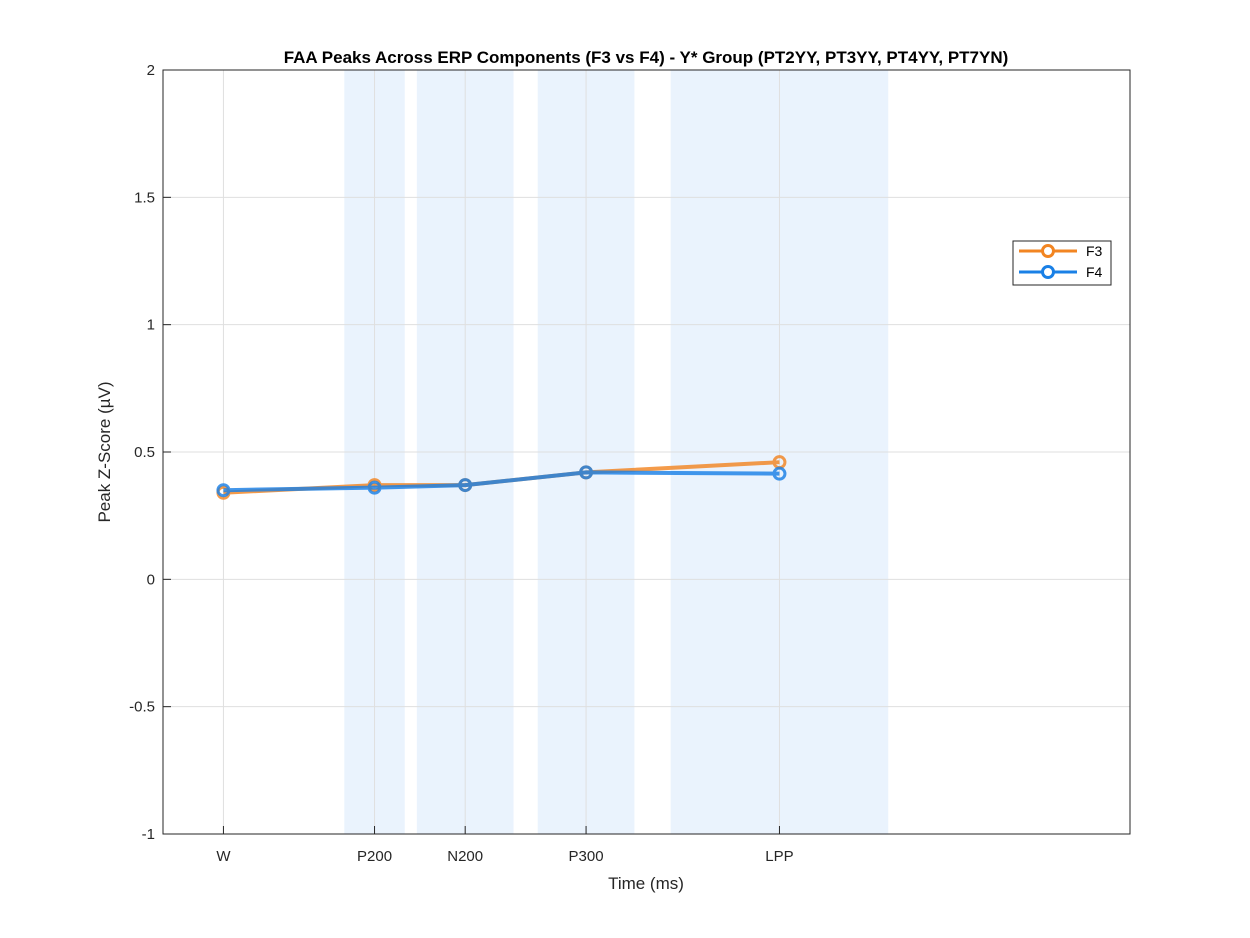 The height and width of the screenshot is (938, 1250). I want to click on y-tick-label-3: 0.5, so click(144, 452).